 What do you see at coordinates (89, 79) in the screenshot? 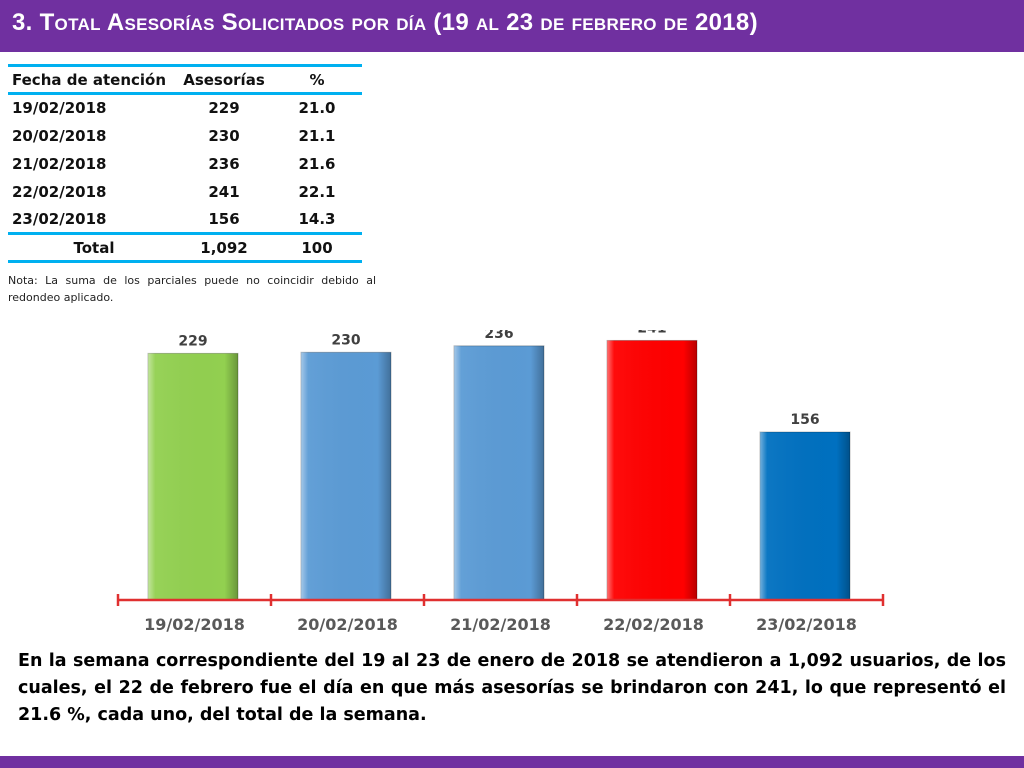
I see `column-header-date: Fecha de atención` at bounding box center [89, 79].